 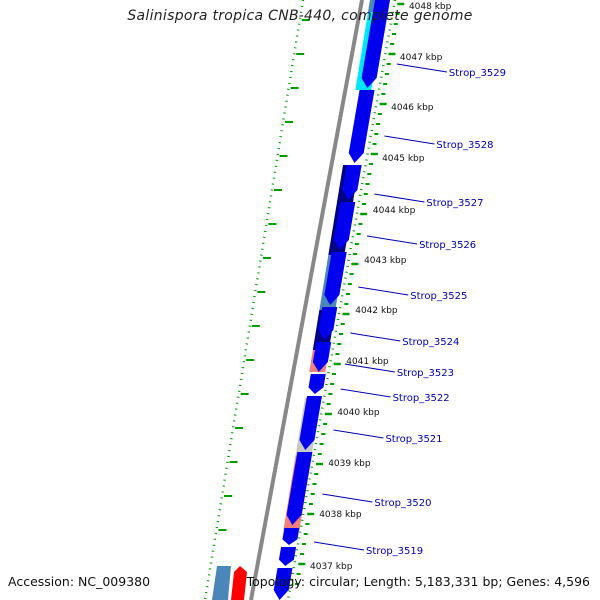 I want to click on gene-label: Strop_3523, so click(x=425, y=373).